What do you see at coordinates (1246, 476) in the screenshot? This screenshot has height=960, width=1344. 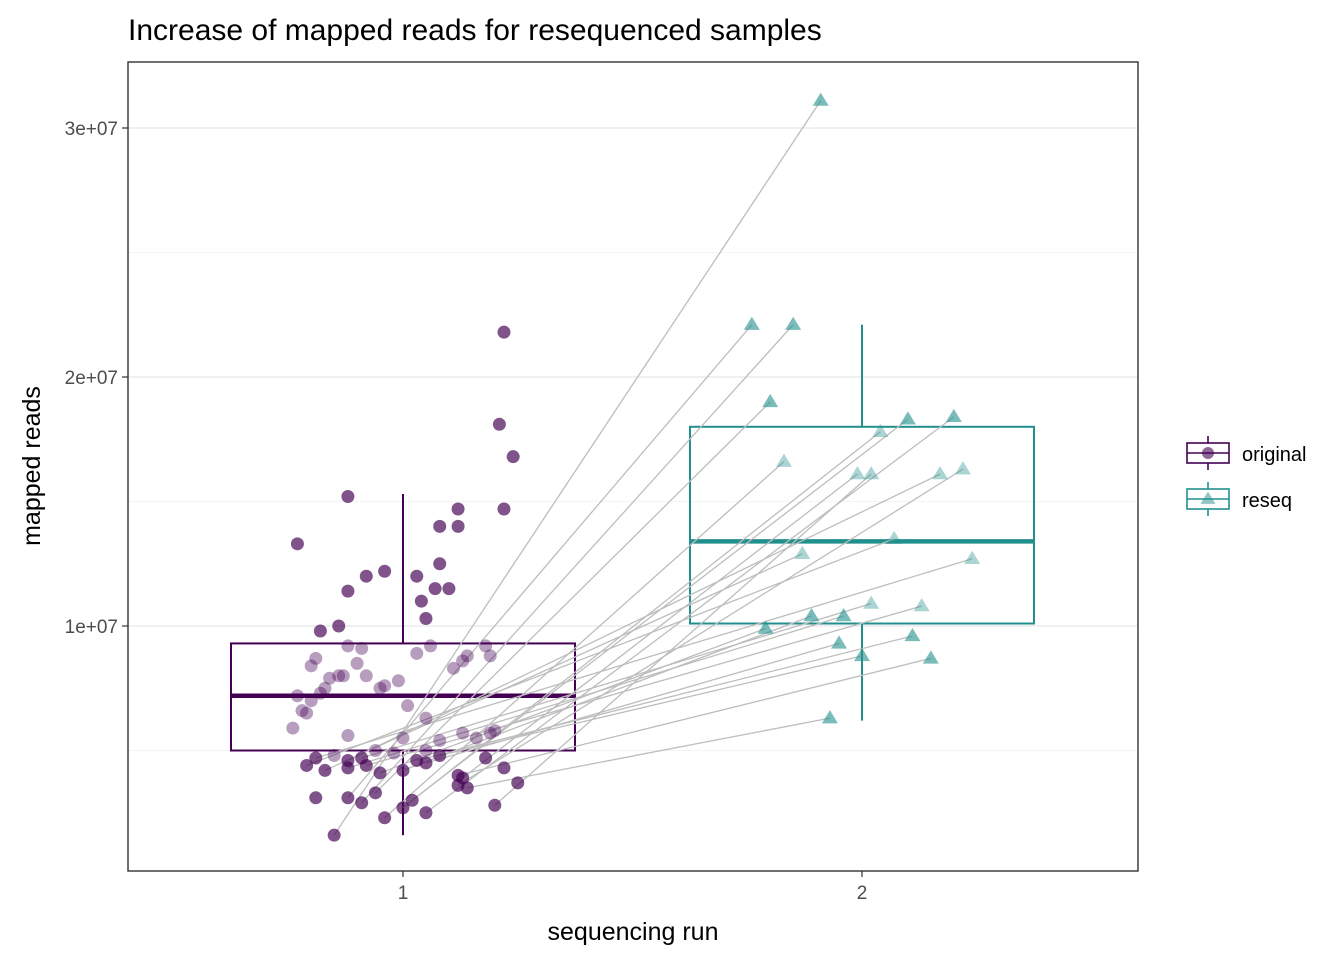 I see `legend: original reseq` at bounding box center [1246, 476].